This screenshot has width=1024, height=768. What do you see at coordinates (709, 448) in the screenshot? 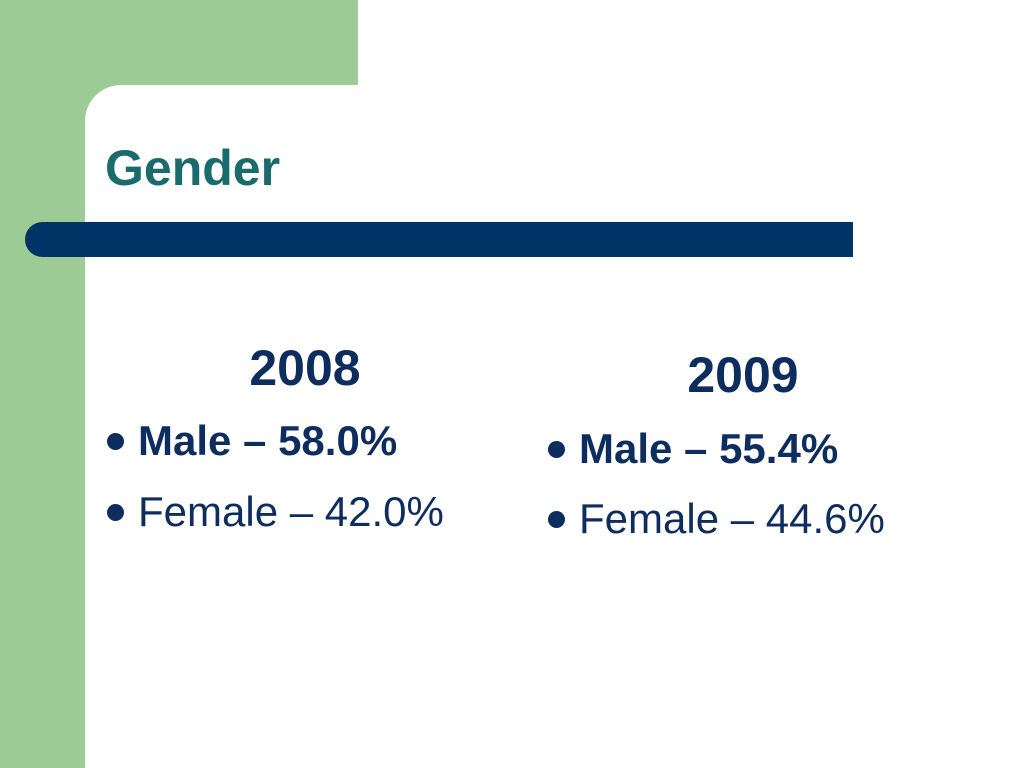
I see `item-text: Male – 55.4%` at bounding box center [709, 448].